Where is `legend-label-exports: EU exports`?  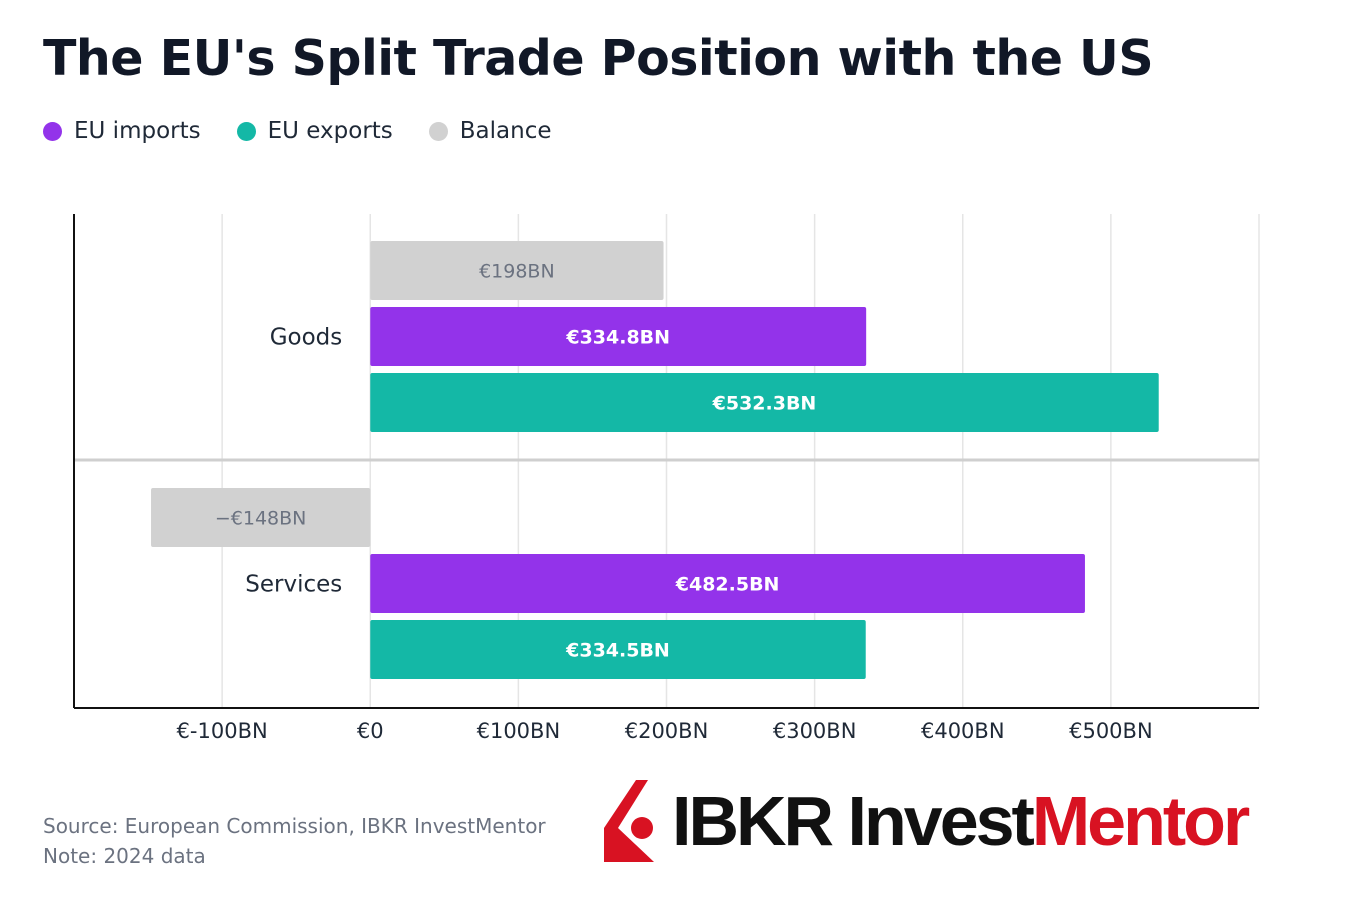
legend-label-exports: EU exports is located at coordinates (330, 131).